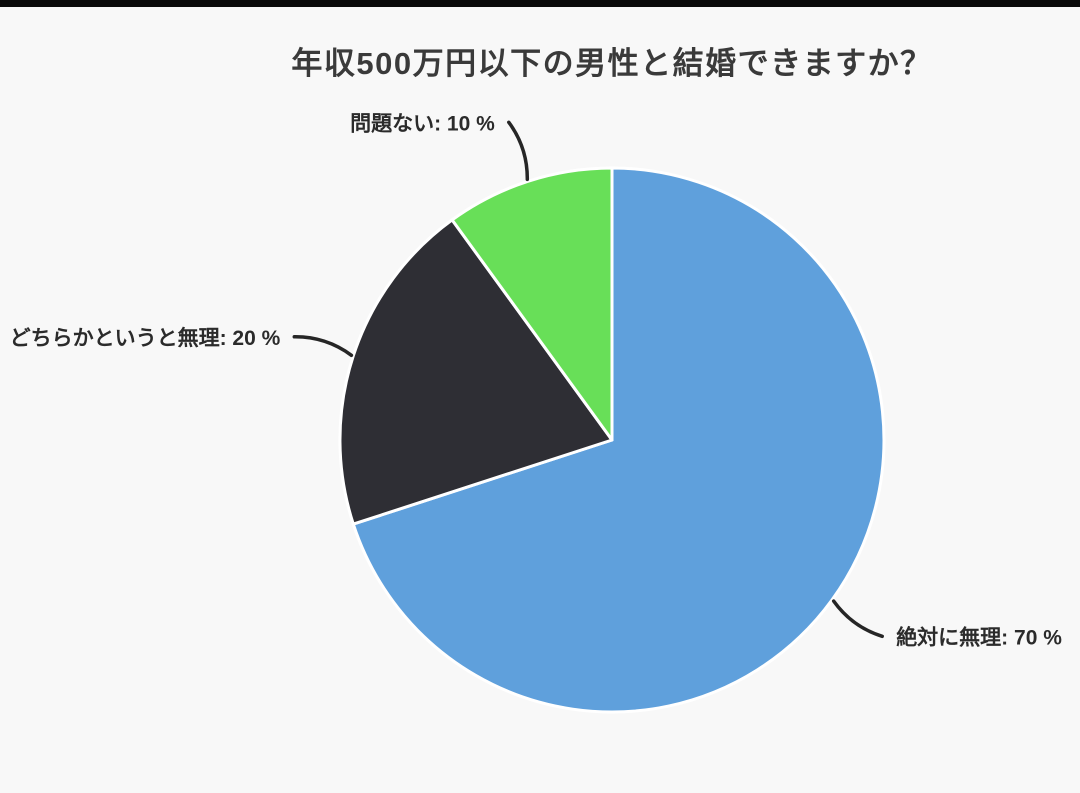 The height and width of the screenshot is (793, 1080). I want to click on slice-label-2: 問題ない: 10 %, so click(422, 123).